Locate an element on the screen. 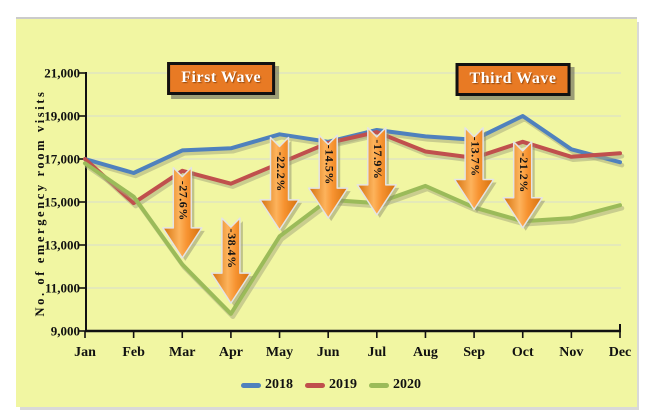 The width and height of the screenshot is (662, 419). y-tick-label: 13,000 is located at coordinates (62, 245).